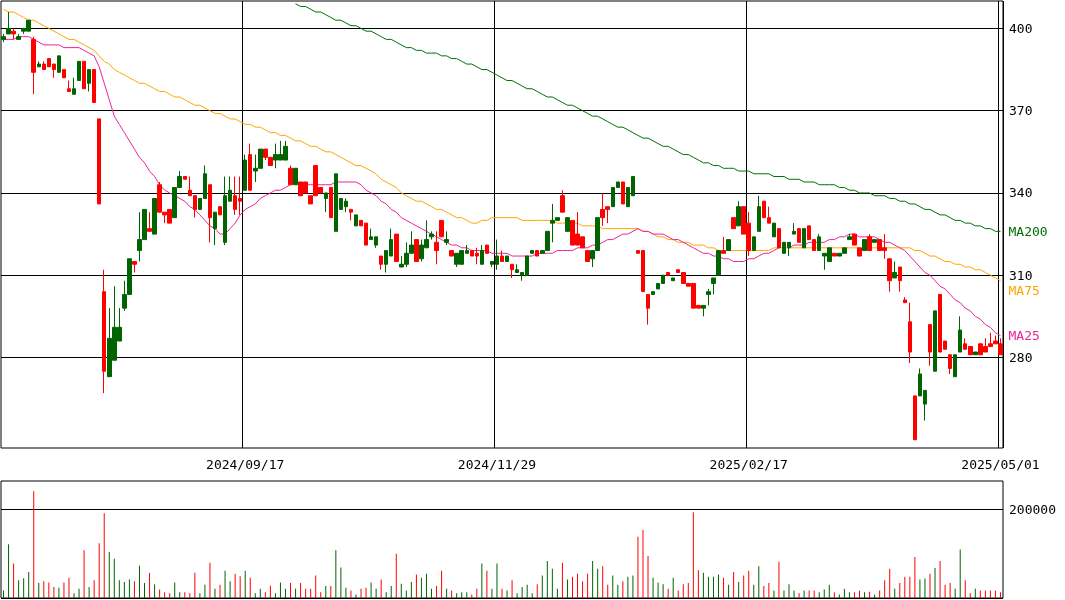 This screenshot has width=1065, height=600. What do you see at coordinates (1032, 510) in the screenshot?
I see `y-tick-label: 200000` at bounding box center [1032, 510].